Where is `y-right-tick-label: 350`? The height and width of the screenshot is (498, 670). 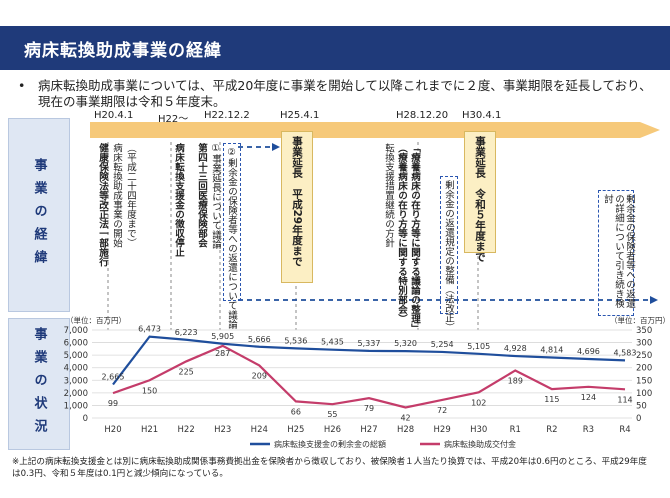 y-right-tick-label: 350 is located at coordinates (644, 331).